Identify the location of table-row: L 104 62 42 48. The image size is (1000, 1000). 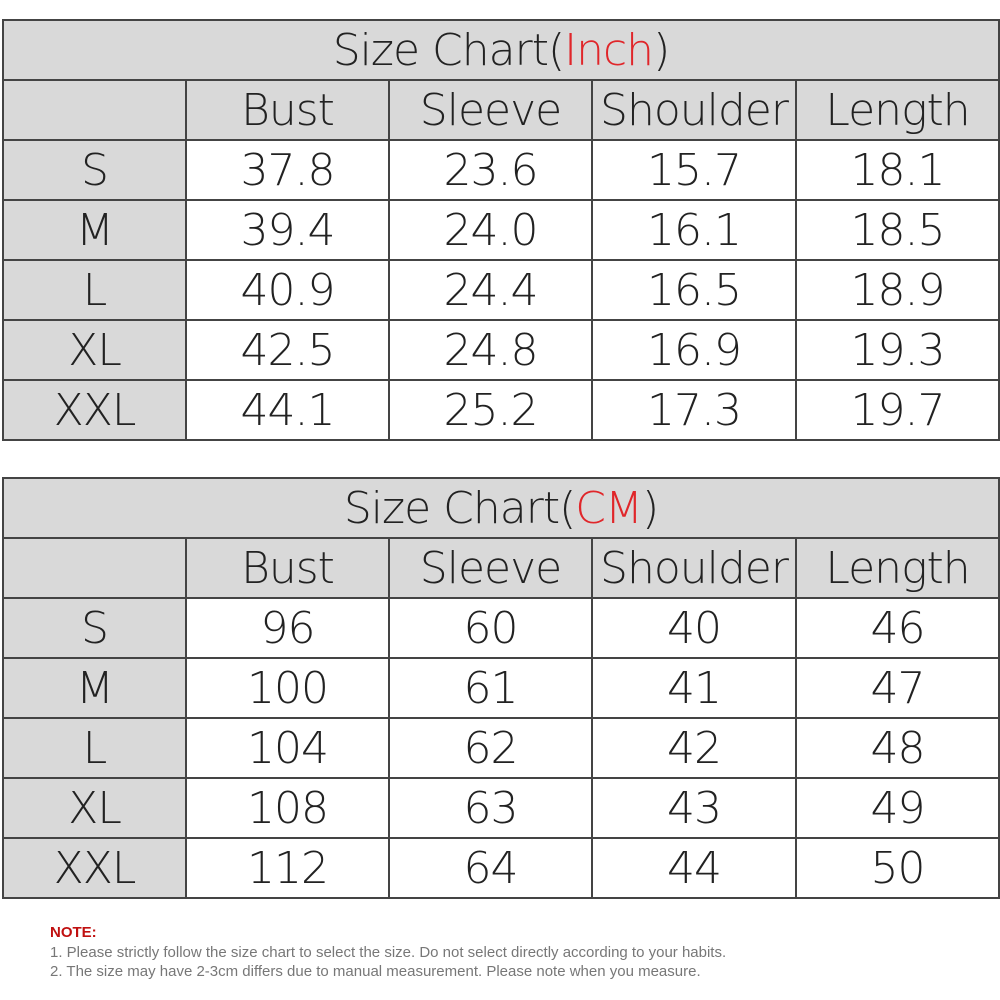
(501, 748).